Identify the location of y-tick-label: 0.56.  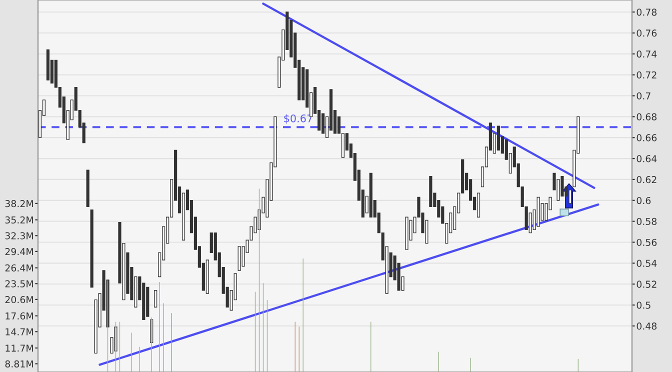
(646, 242).